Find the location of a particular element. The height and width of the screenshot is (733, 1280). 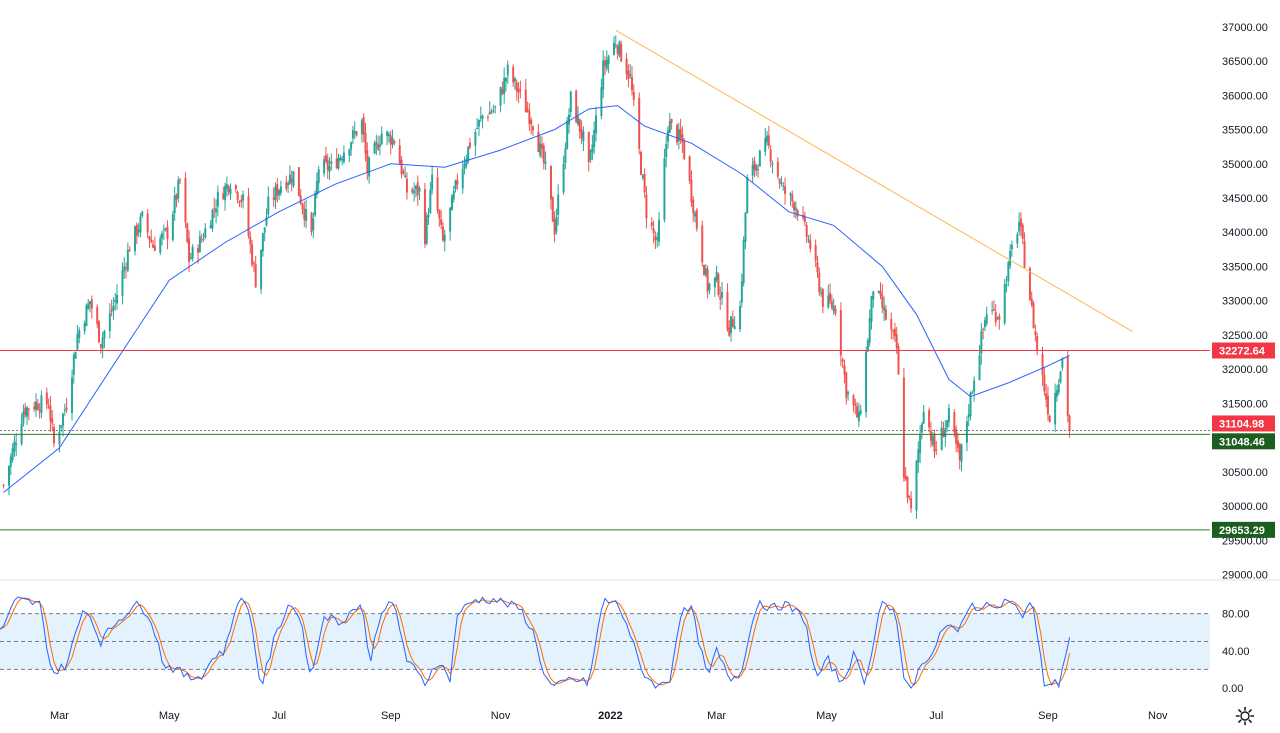

settings-gear-icon is located at coordinates (1245, 716).